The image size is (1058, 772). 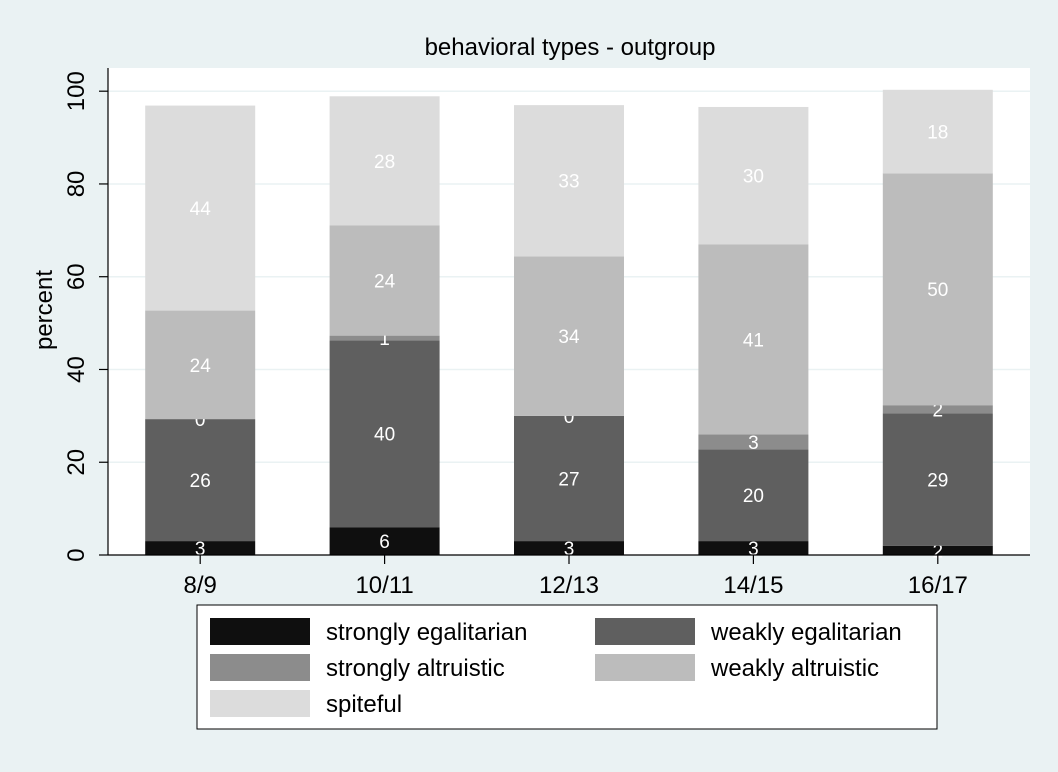 I want to click on data-label: 34, so click(x=569, y=337).